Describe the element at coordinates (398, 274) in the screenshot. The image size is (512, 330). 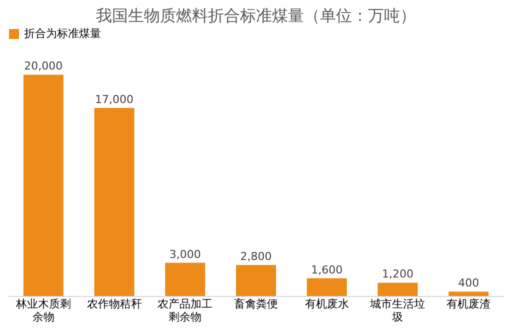
I see `data-label: 1,200` at that location.